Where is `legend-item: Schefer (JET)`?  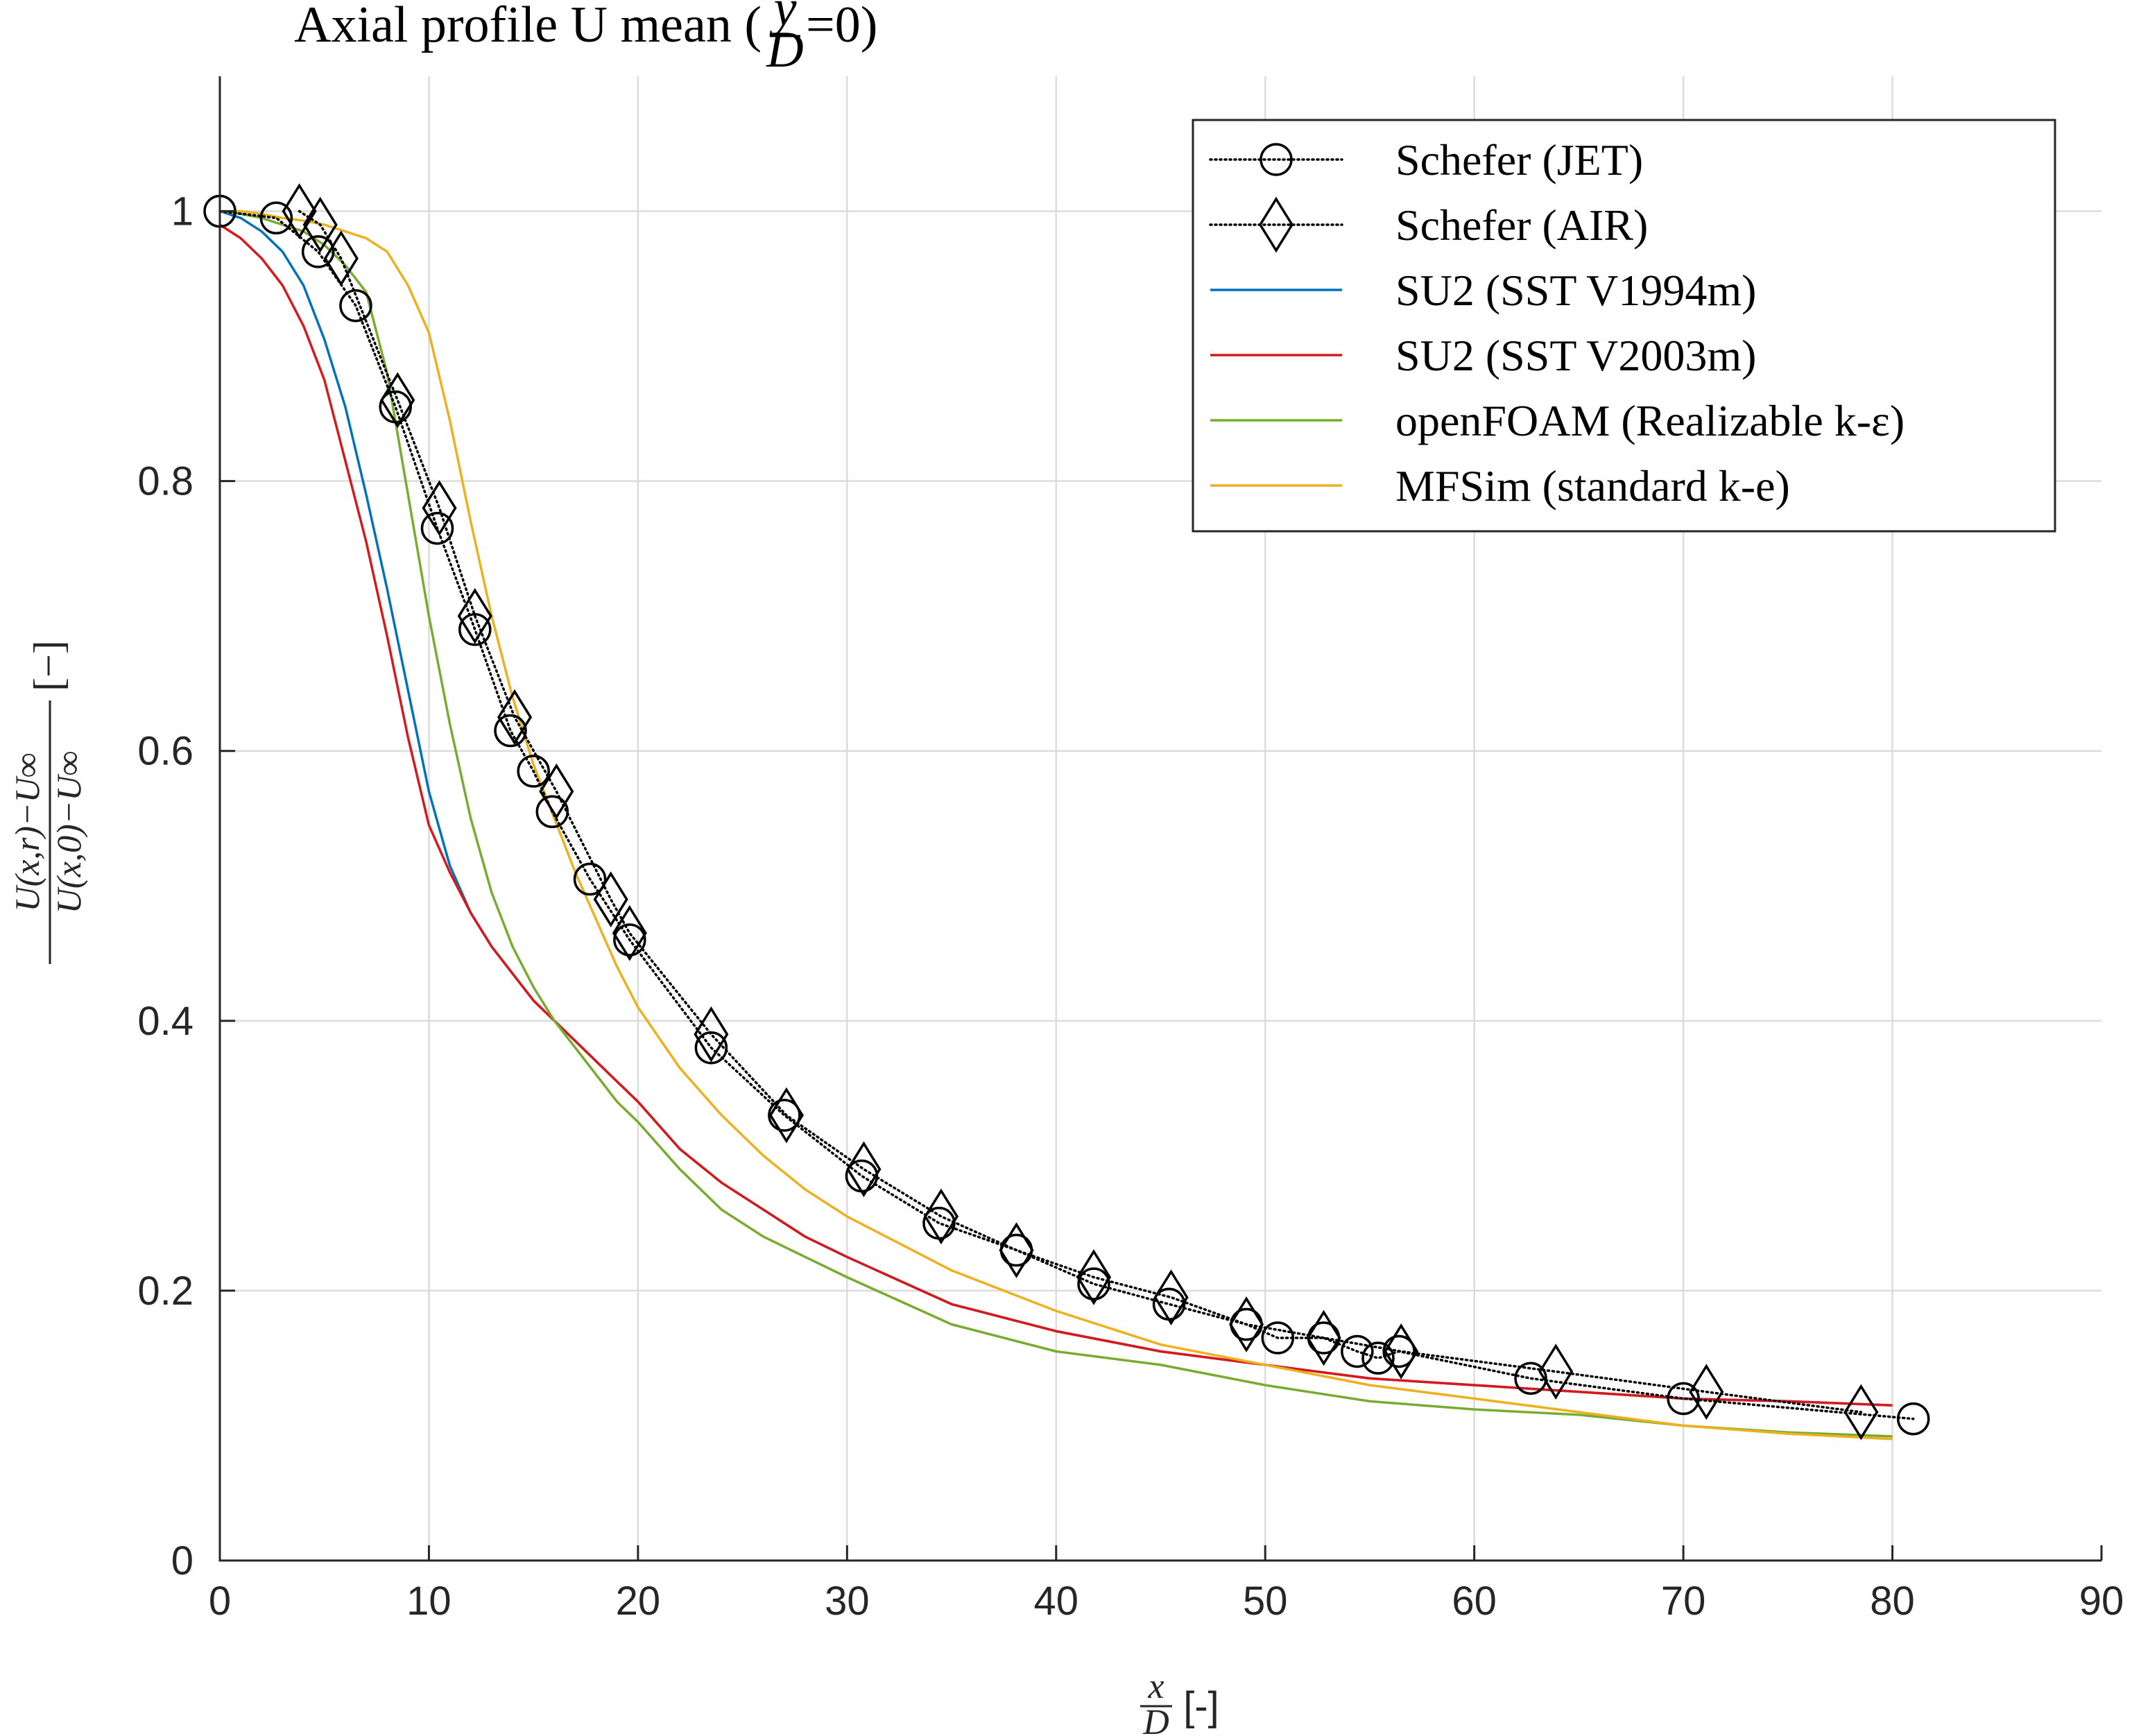
legend-item: Schefer (JET) is located at coordinates (1426, 159).